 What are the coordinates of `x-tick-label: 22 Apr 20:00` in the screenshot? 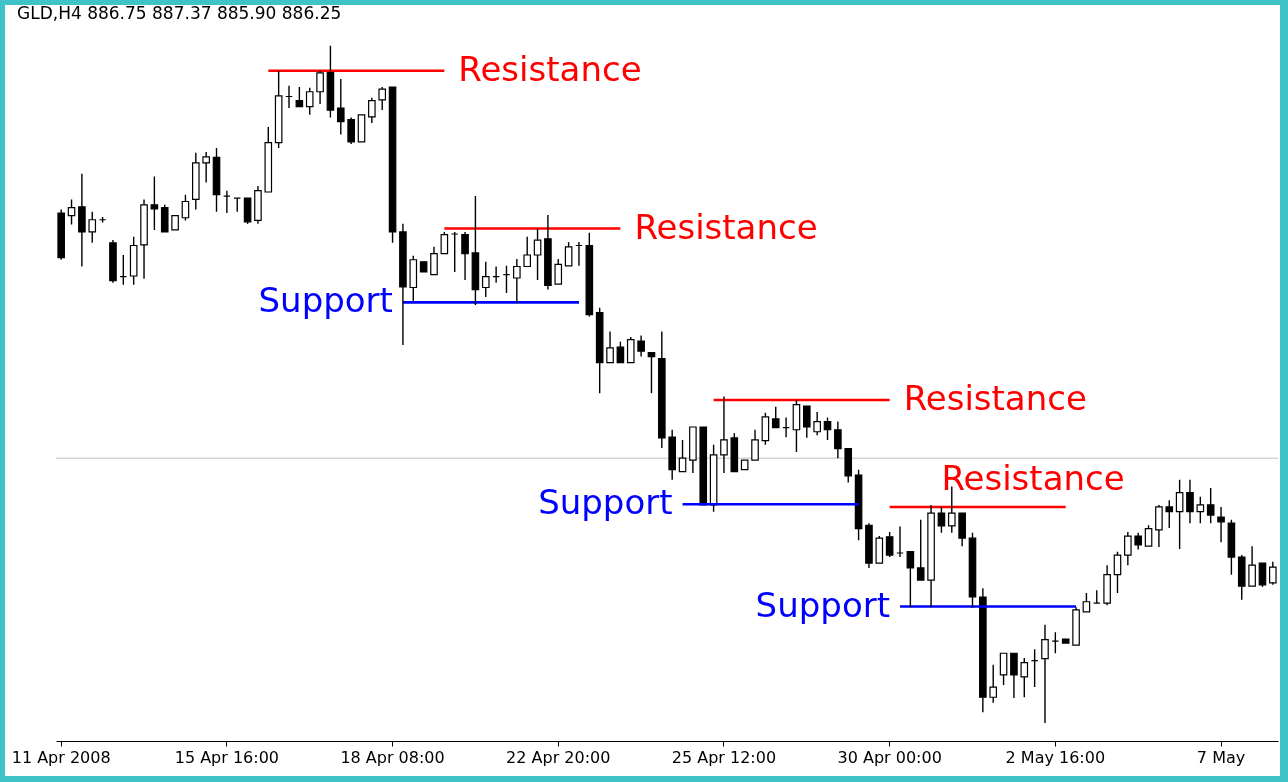 It's located at (558, 757).